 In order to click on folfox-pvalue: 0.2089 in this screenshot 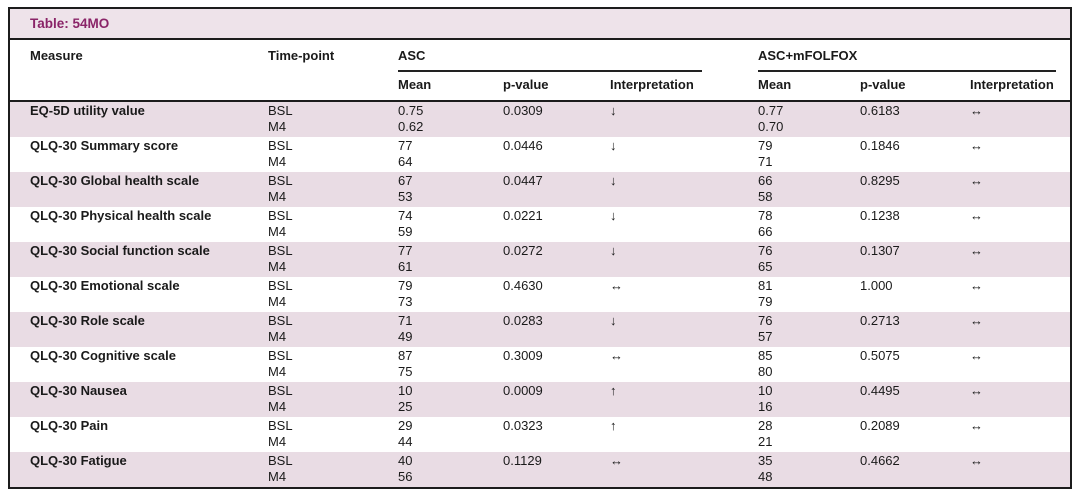, I will do `click(880, 425)`.